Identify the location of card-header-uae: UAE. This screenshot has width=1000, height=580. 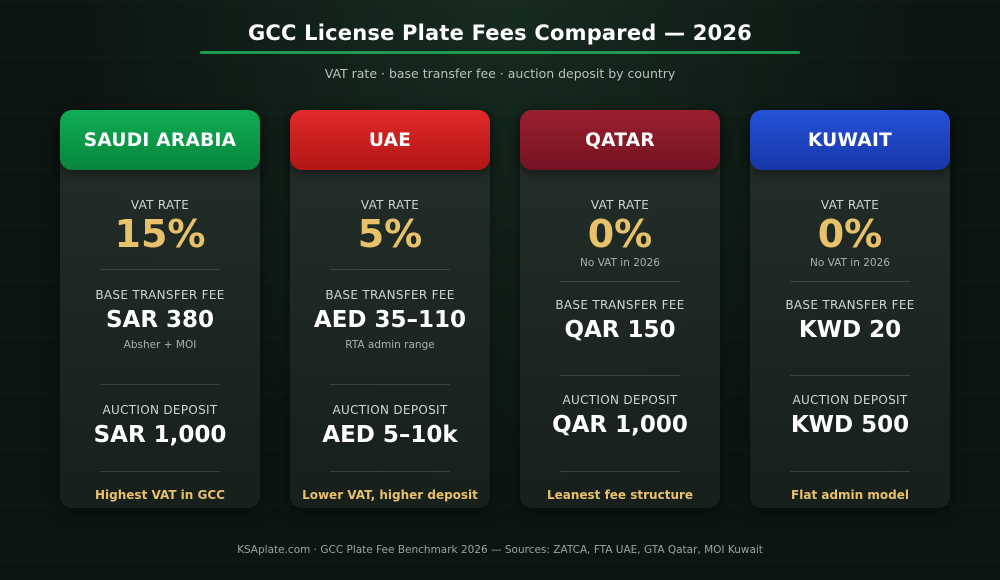
(390, 140).